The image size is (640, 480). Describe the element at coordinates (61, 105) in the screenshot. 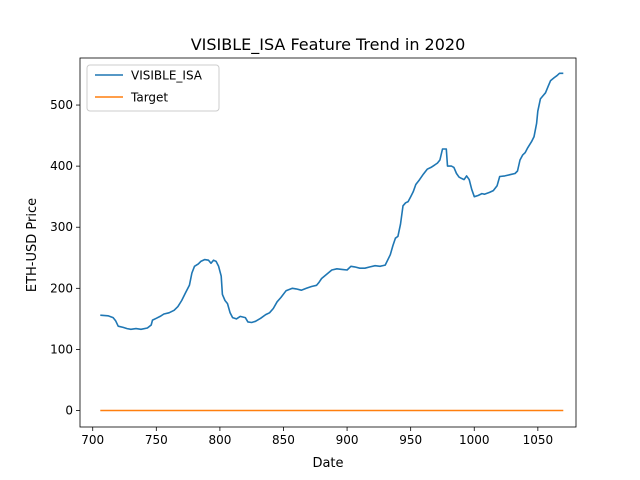

I see `y-tick-label: 500` at that location.